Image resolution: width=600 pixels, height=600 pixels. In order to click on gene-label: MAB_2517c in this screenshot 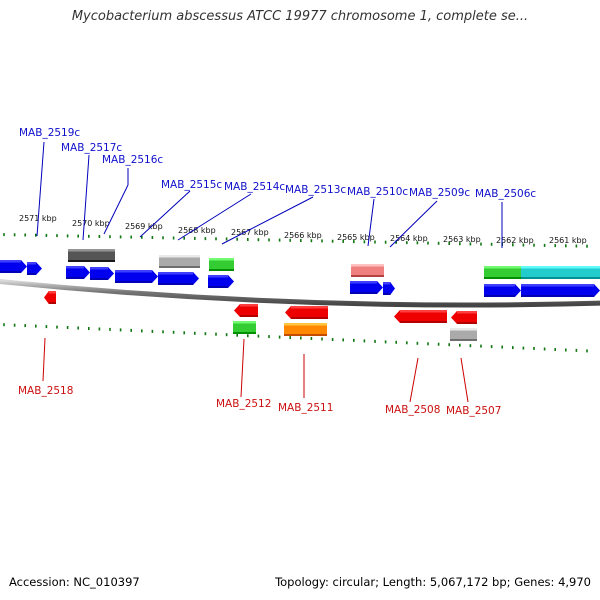, I will do `click(91, 148)`.